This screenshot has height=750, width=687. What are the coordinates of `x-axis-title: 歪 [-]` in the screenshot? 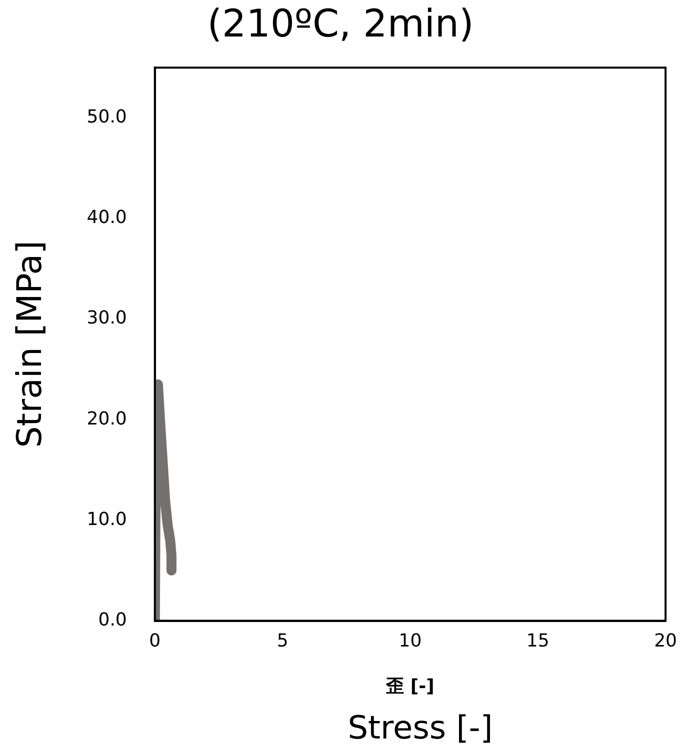 It's located at (409, 686).